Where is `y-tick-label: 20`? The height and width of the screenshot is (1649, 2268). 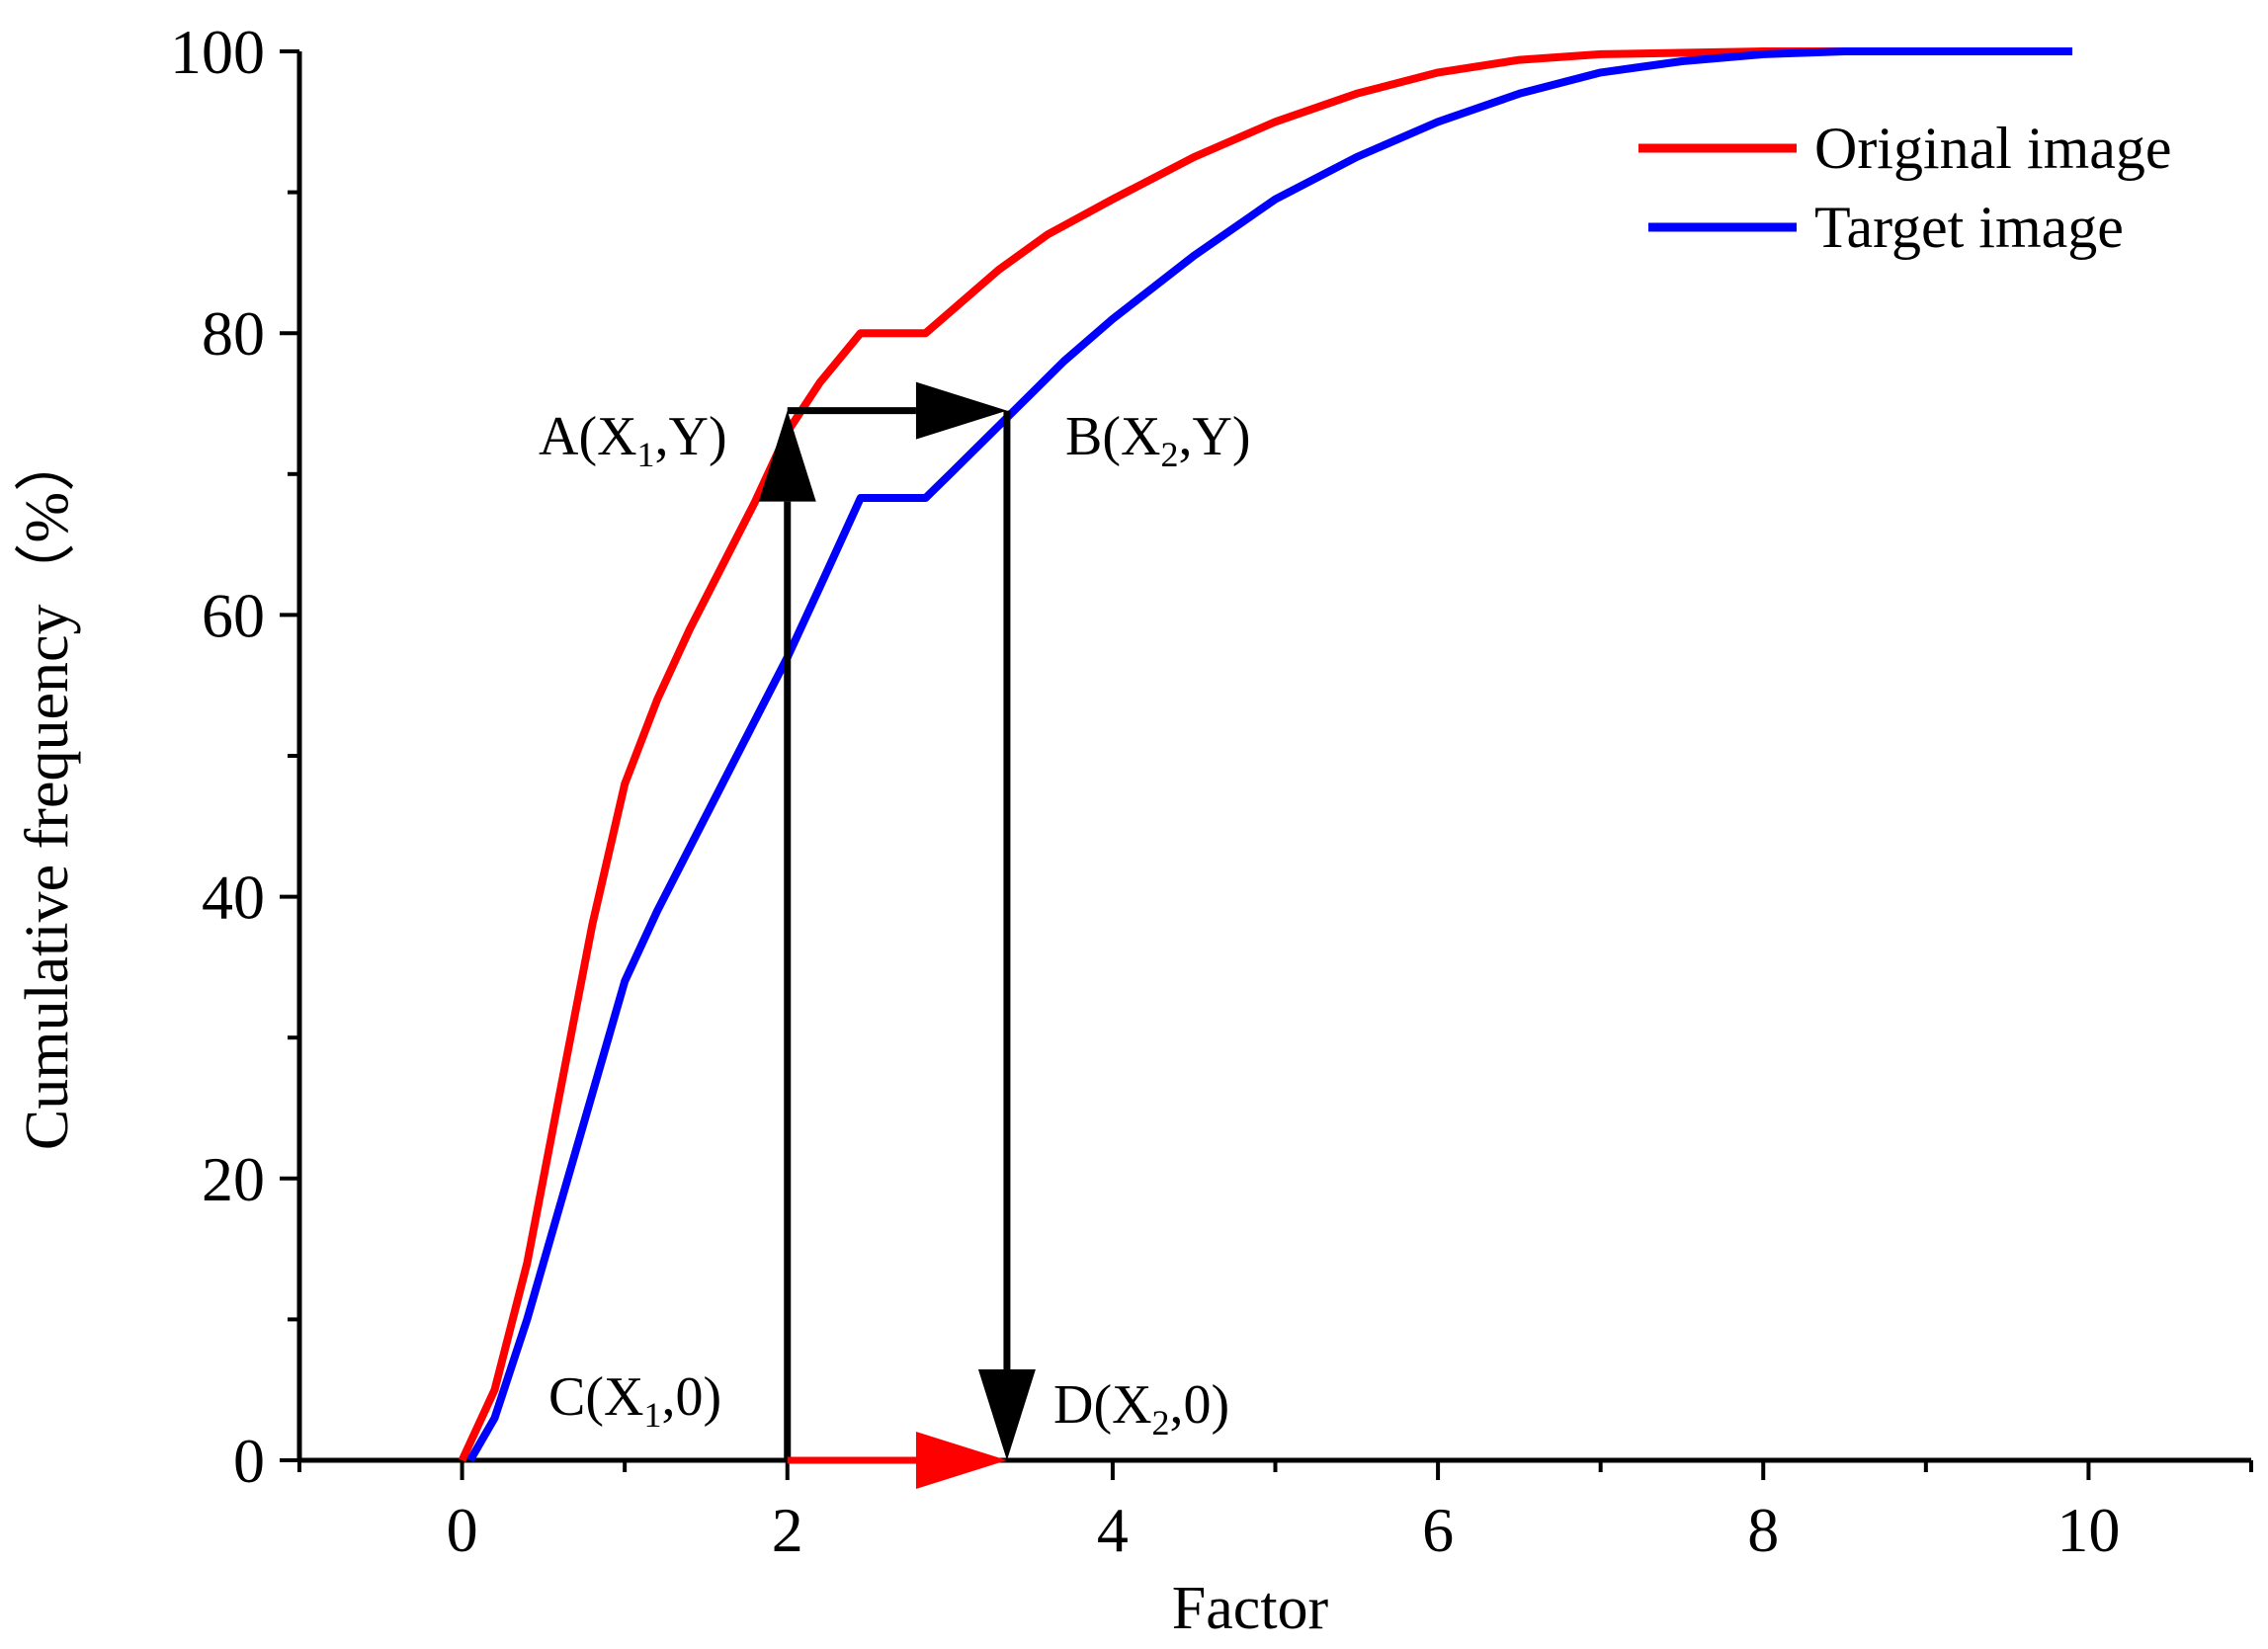 y-tick-label: 20 is located at coordinates (233, 1179).